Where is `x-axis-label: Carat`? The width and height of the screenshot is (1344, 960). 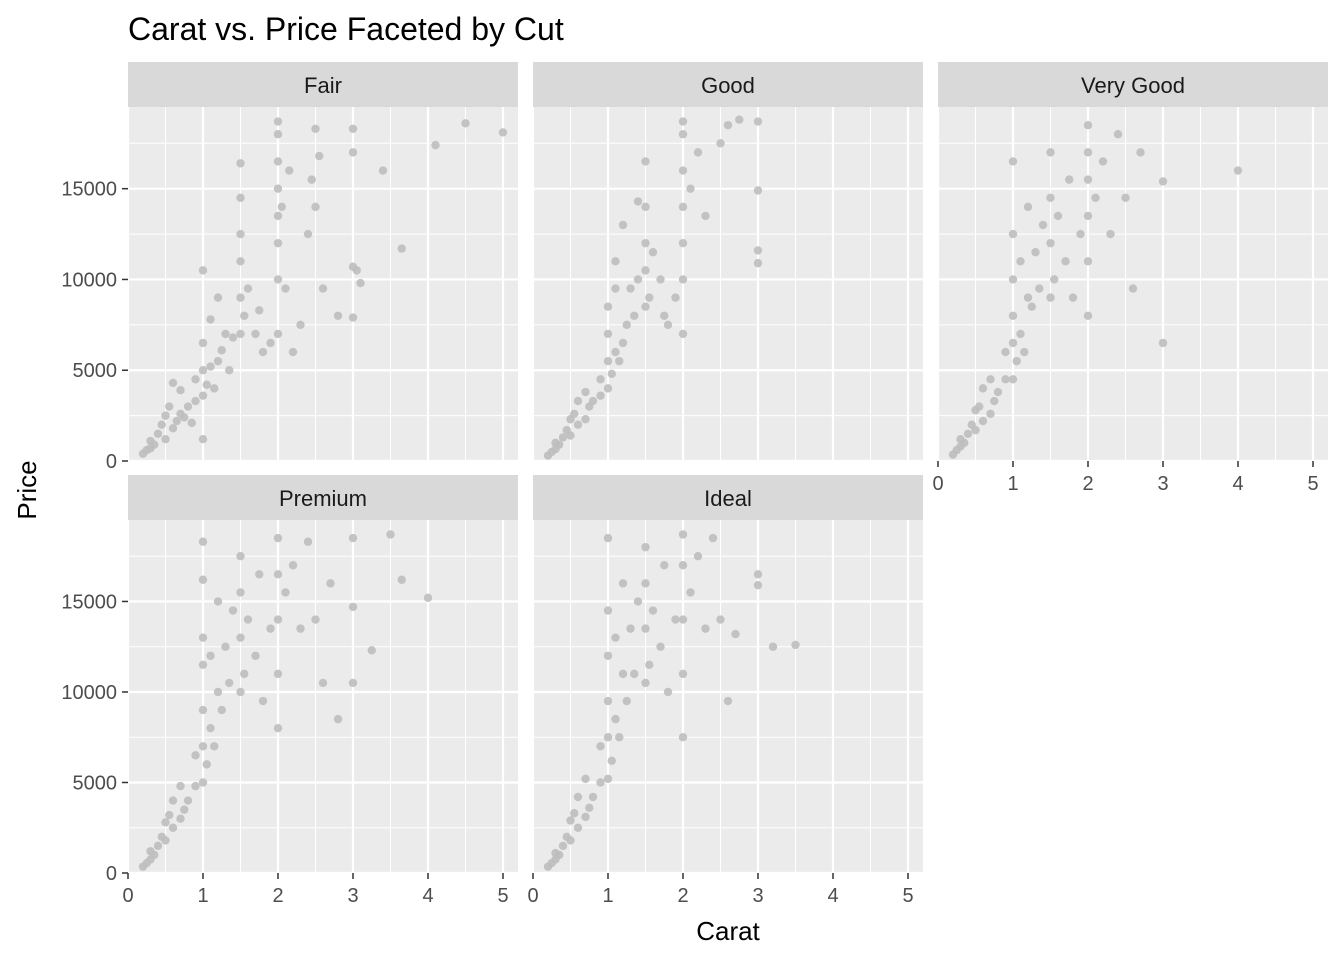 x-axis-label: Carat is located at coordinates (728, 931).